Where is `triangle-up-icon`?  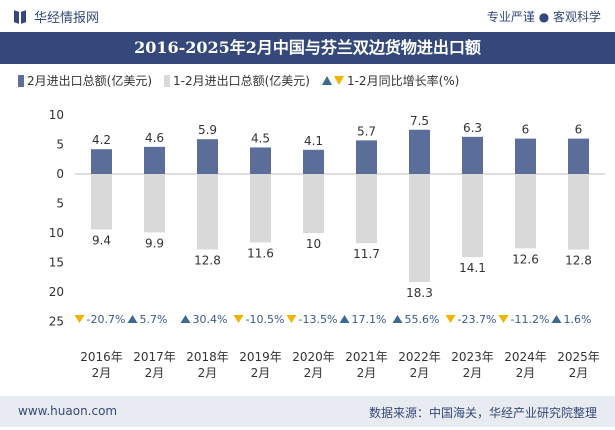
triangle-up-icon is located at coordinates (326, 80).